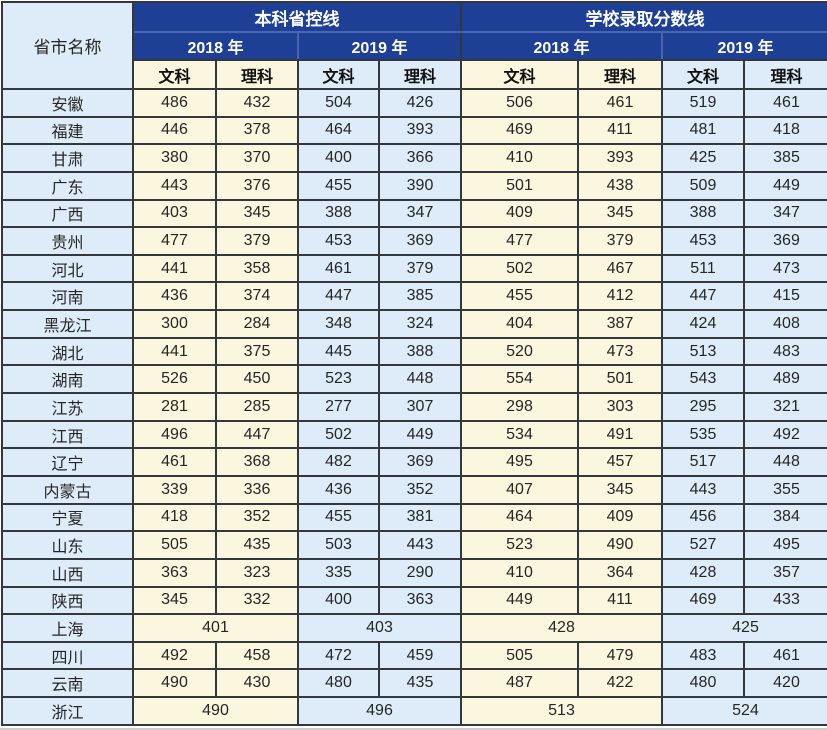 This screenshot has width=827, height=730. Describe the element at coordinates (67, 655) in the screenshot. I see `province-cell: 四川` at that location.